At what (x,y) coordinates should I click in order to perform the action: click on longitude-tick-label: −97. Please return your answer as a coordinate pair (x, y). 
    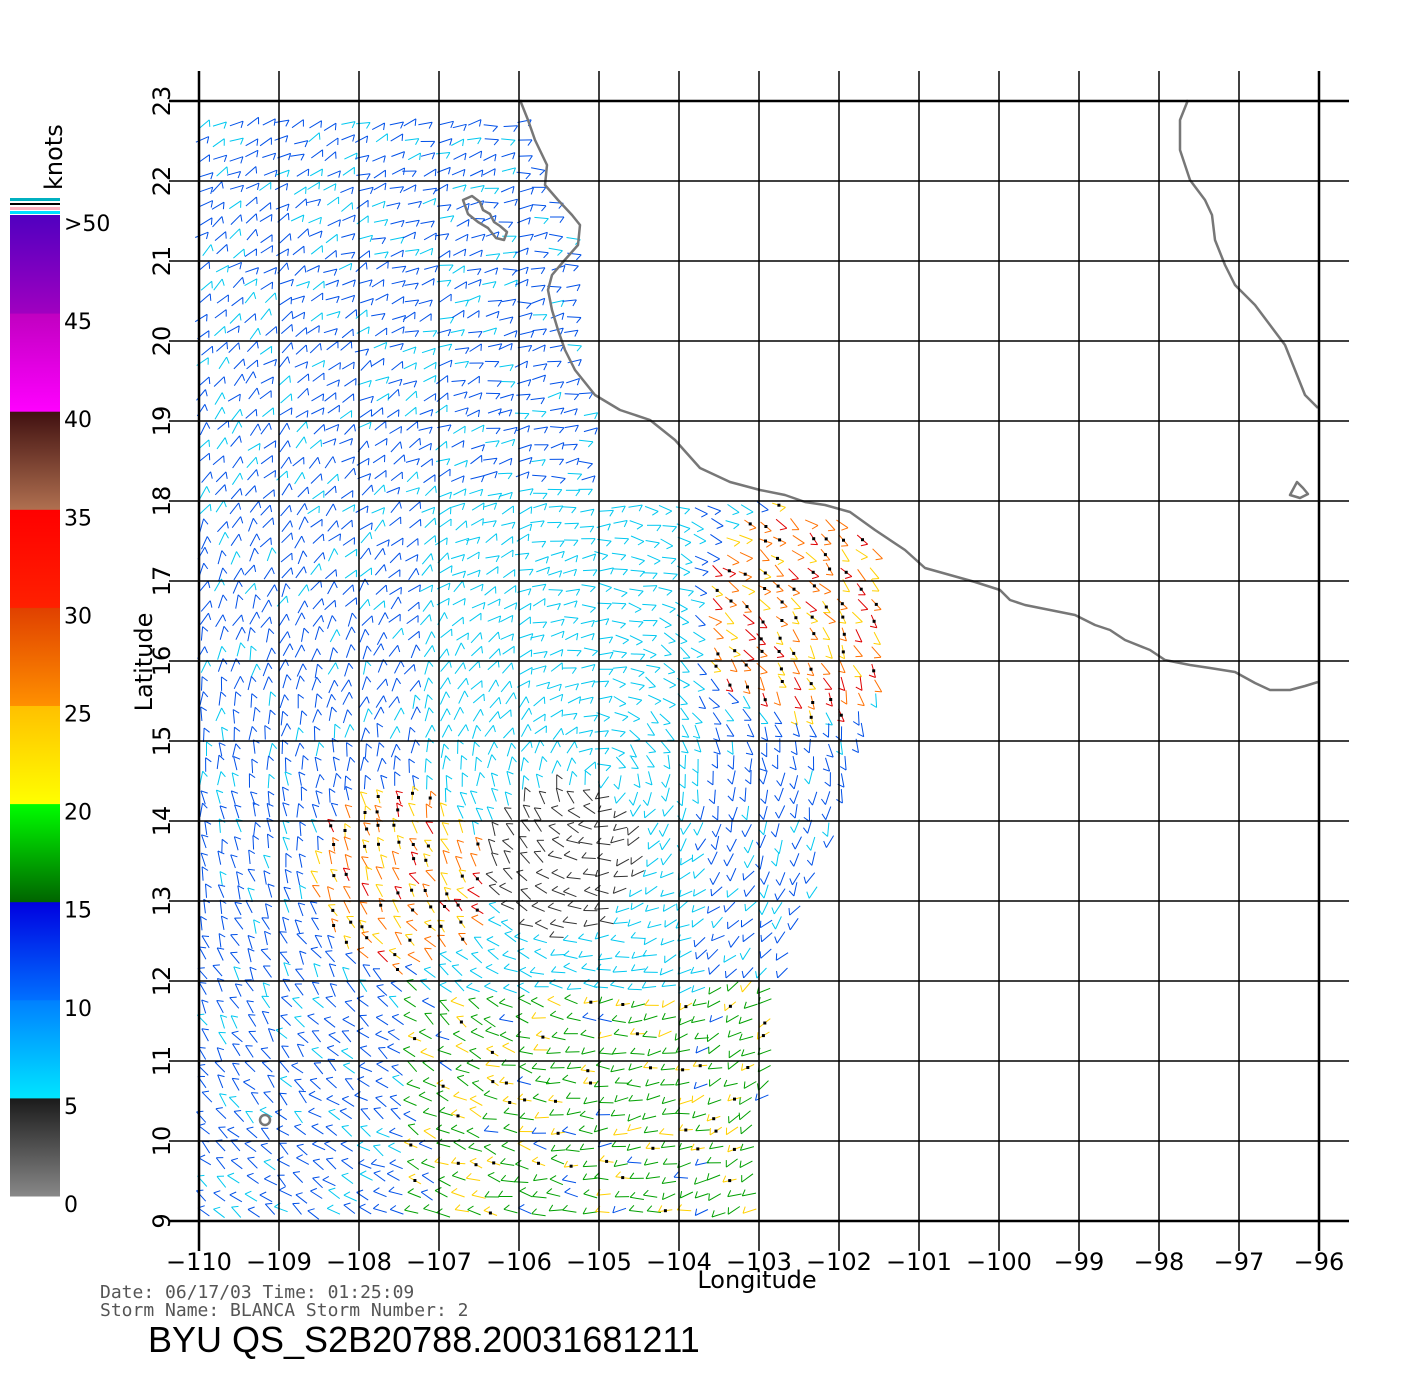
    Looking at the image, I should click on (1239, 1262).